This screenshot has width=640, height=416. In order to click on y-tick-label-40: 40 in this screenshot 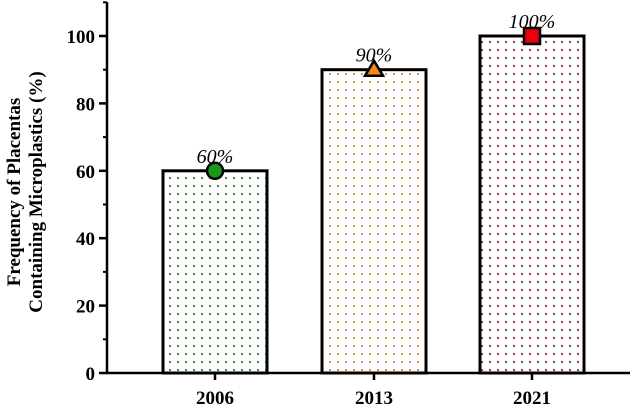, I will do `click(85, 239)`.